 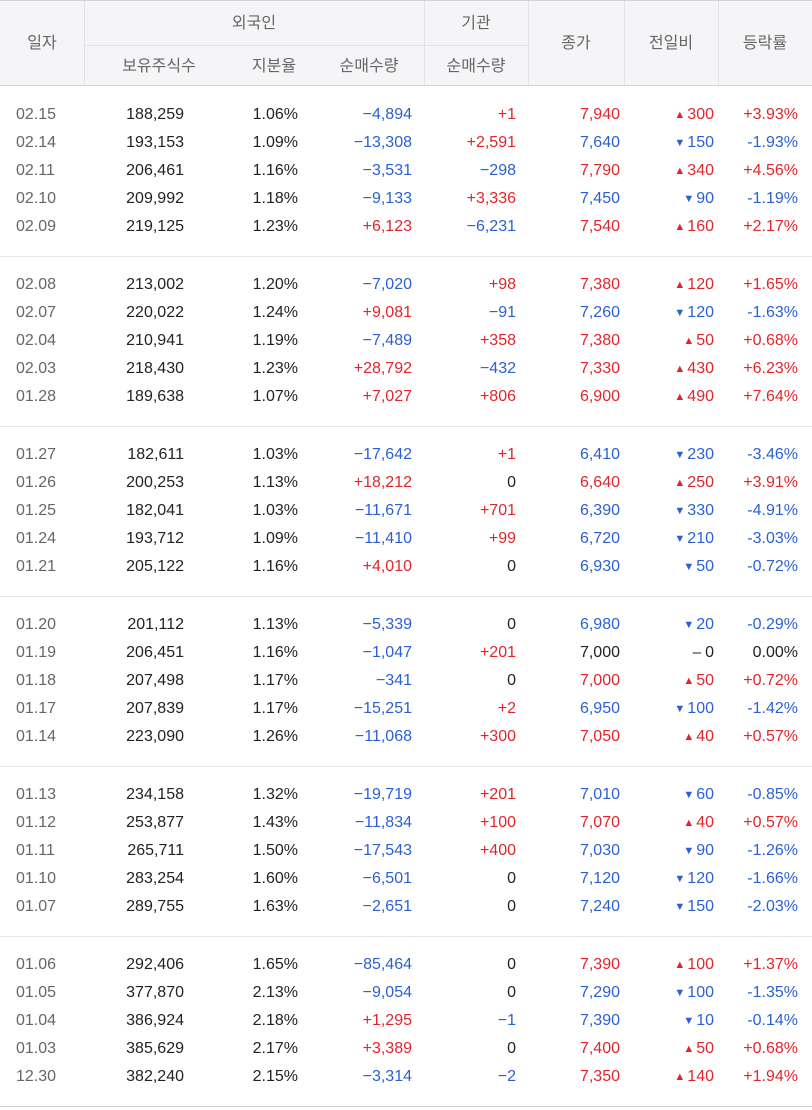 I want to click on cell-ratio: 1.23%, so click(x=275, y=226).